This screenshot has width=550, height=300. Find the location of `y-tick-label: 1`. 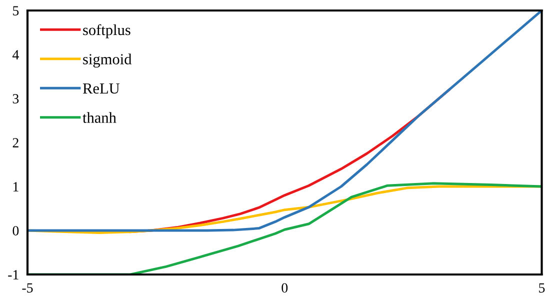

y-tick-label: 1 is located at coordinates (15, 187).